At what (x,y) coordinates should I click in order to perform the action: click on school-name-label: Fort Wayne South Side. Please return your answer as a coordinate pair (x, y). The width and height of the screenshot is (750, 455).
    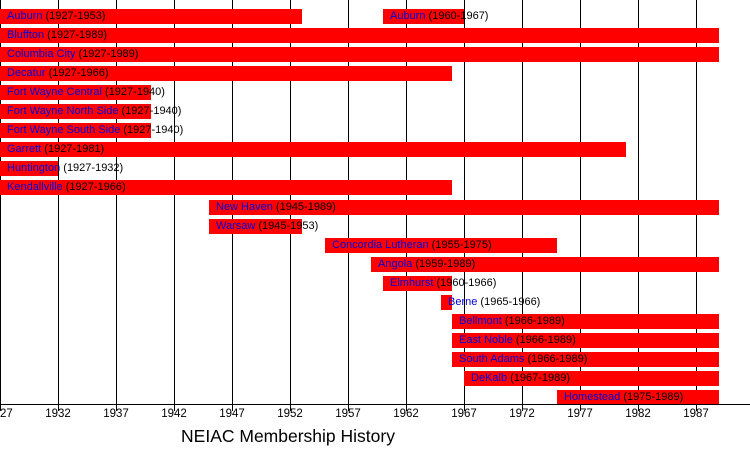
    Looking at the image, I should click on (64, 130).